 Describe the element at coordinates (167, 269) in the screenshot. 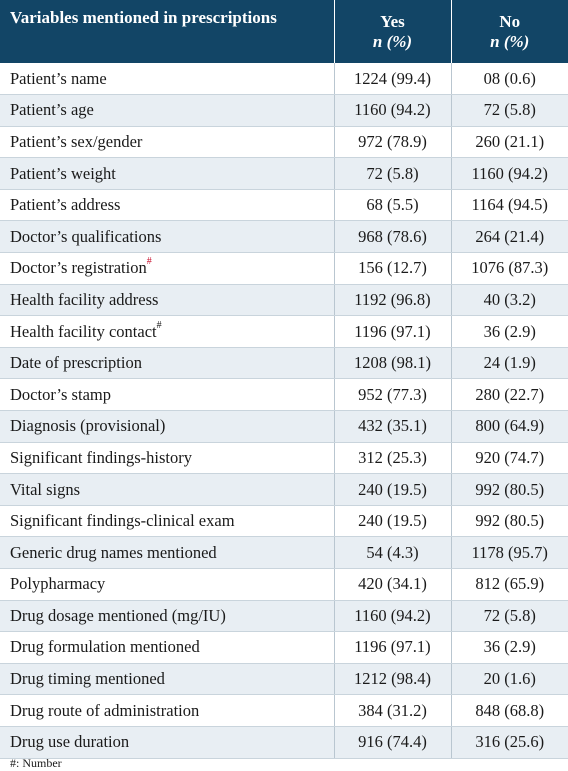

I see `variable-name-cell: Doctor’s registration#` at that location.